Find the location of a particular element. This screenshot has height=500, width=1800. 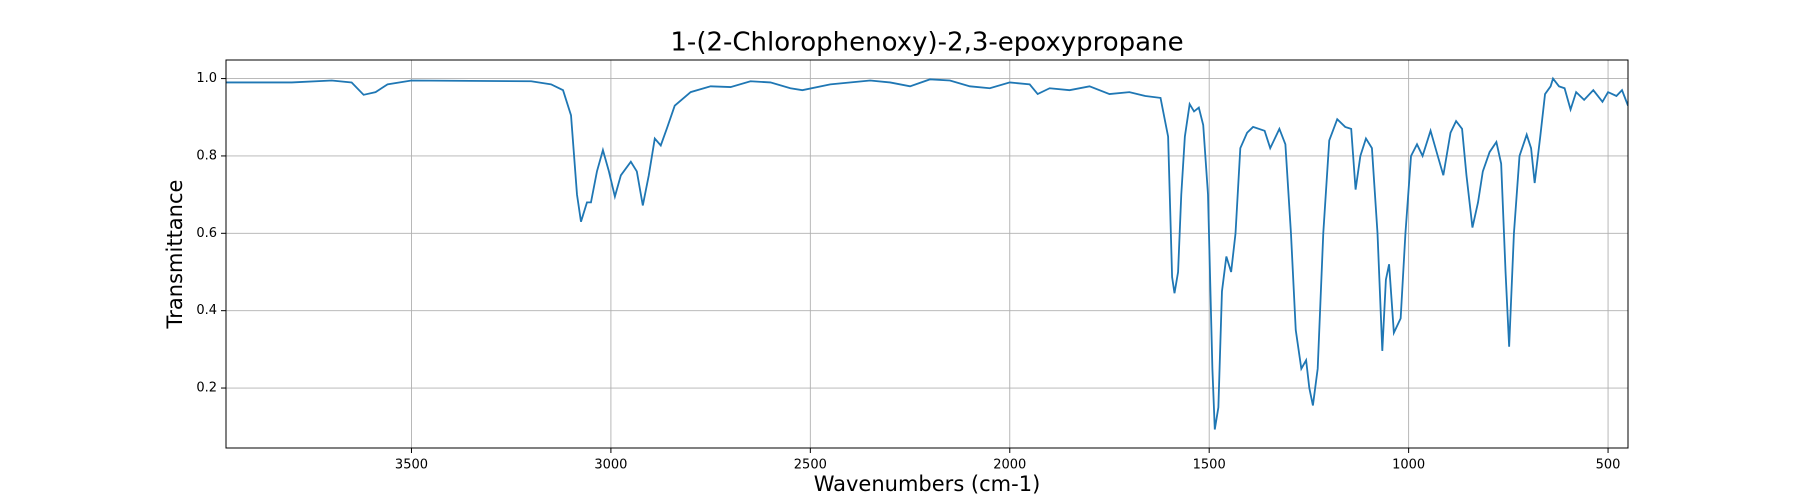

y-tick-label: 1.0 is located at coordinates (206, 78).